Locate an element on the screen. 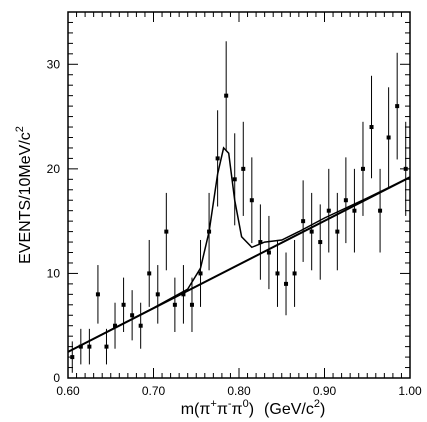  x-tick-label: 0.90 is located at coordinates (325, 391).